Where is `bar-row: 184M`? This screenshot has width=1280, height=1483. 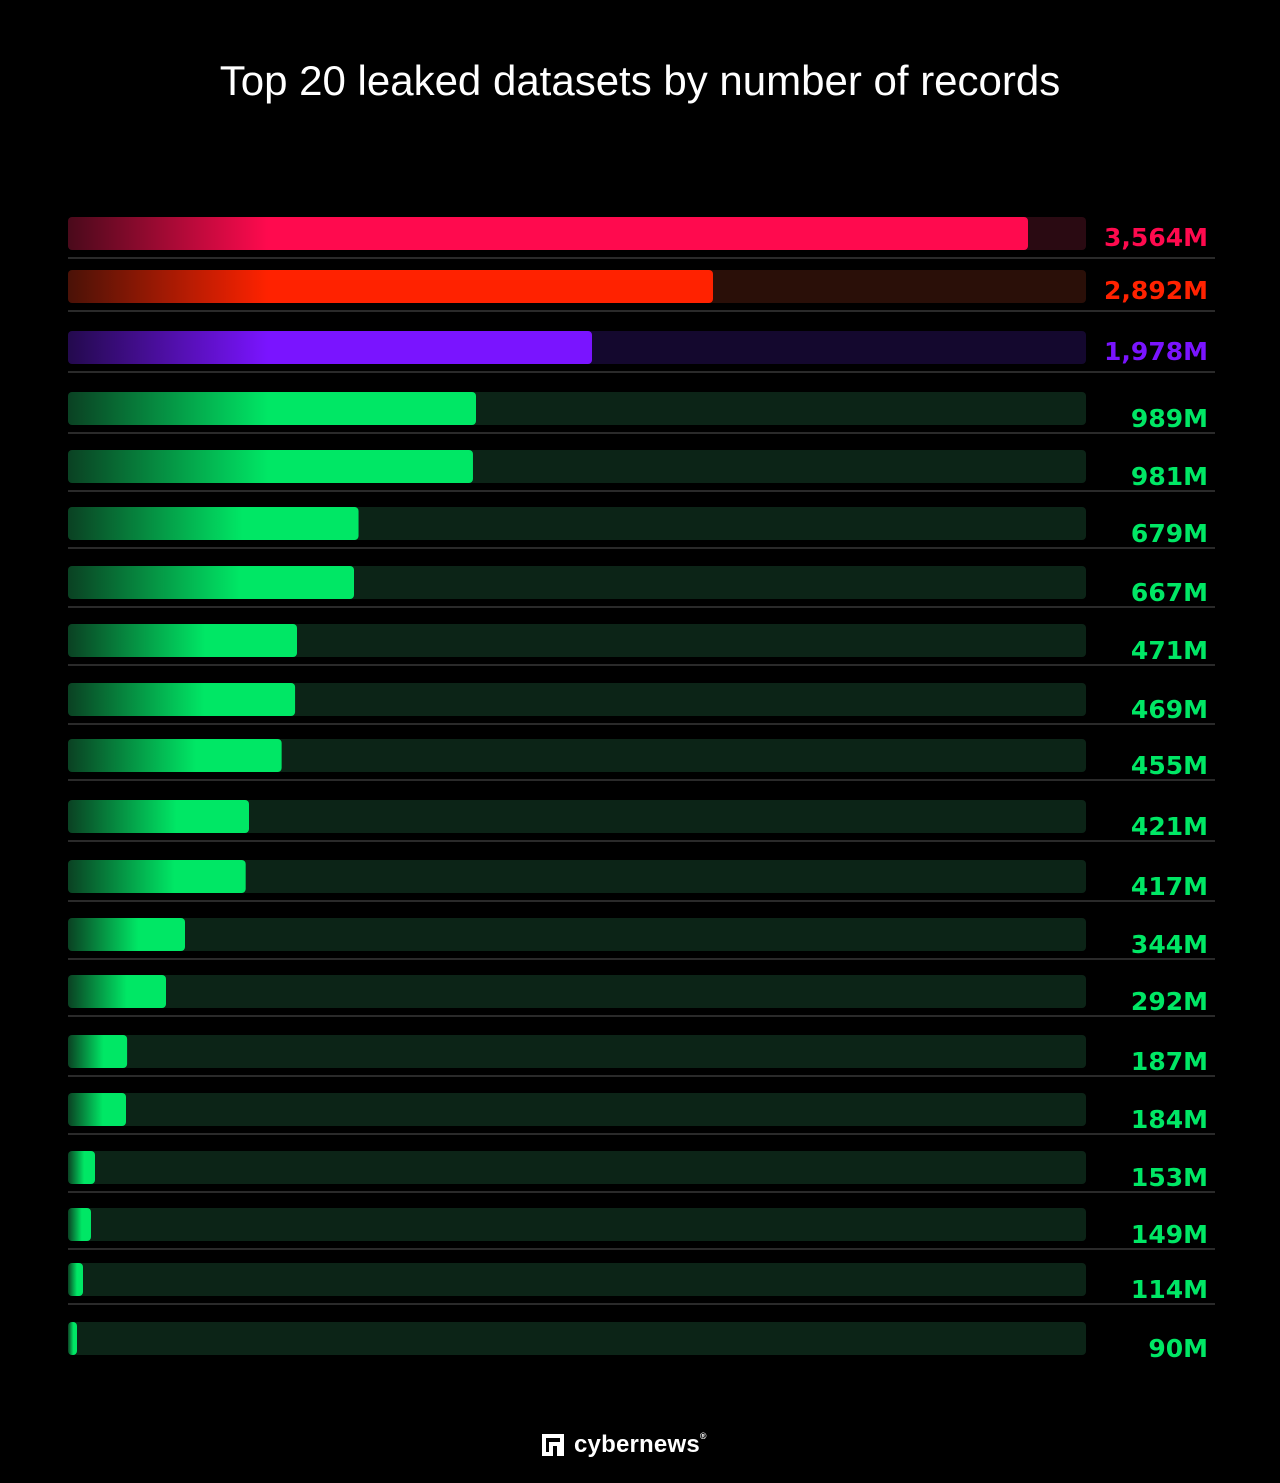 bar-row: 184M is located at coordinates (641, 1114).